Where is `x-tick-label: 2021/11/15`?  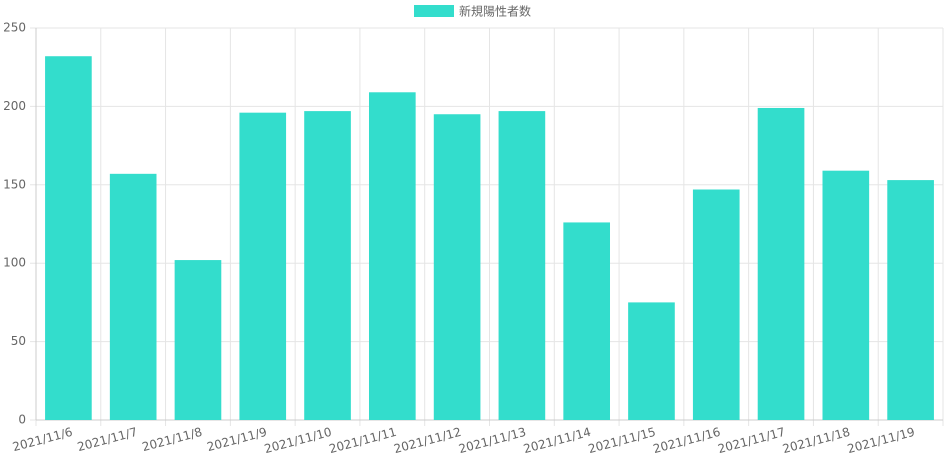 x-tick-label: 2021/11/15 is located at coordinates (622, 440).